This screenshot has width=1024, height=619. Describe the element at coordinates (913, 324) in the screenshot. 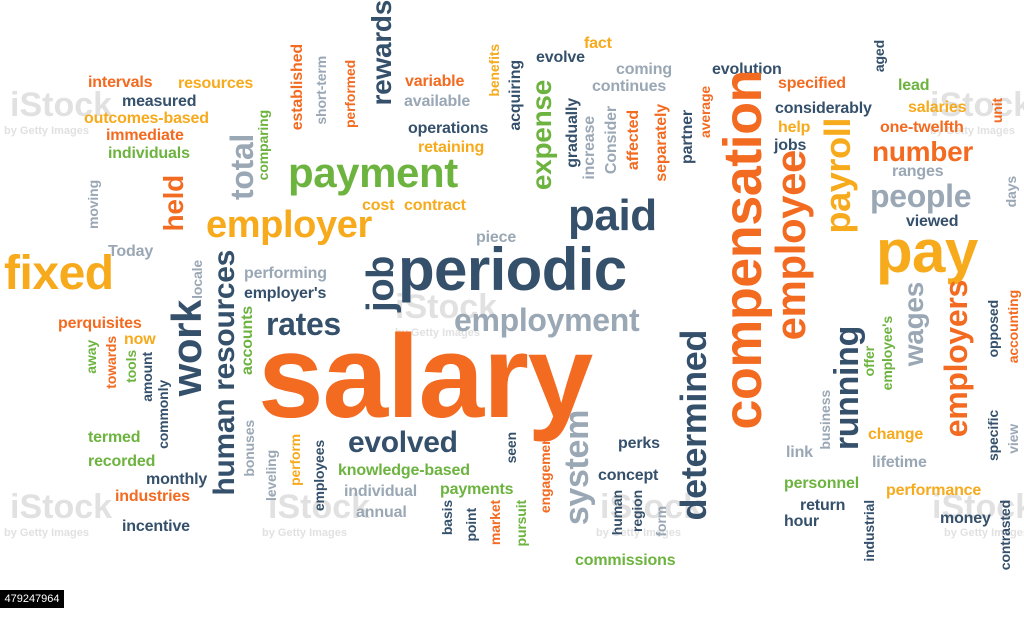

I see `cloud-word: wages` at that location.